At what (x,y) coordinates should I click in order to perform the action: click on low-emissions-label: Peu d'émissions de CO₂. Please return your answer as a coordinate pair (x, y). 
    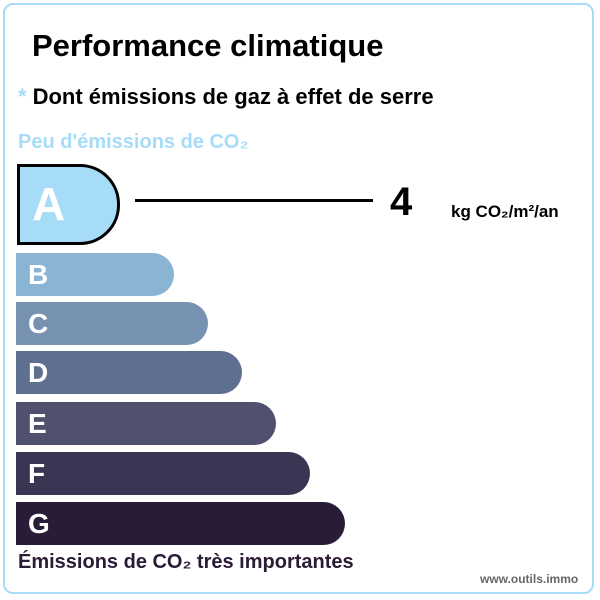
    Looking at the image, I should click on (133, 142).